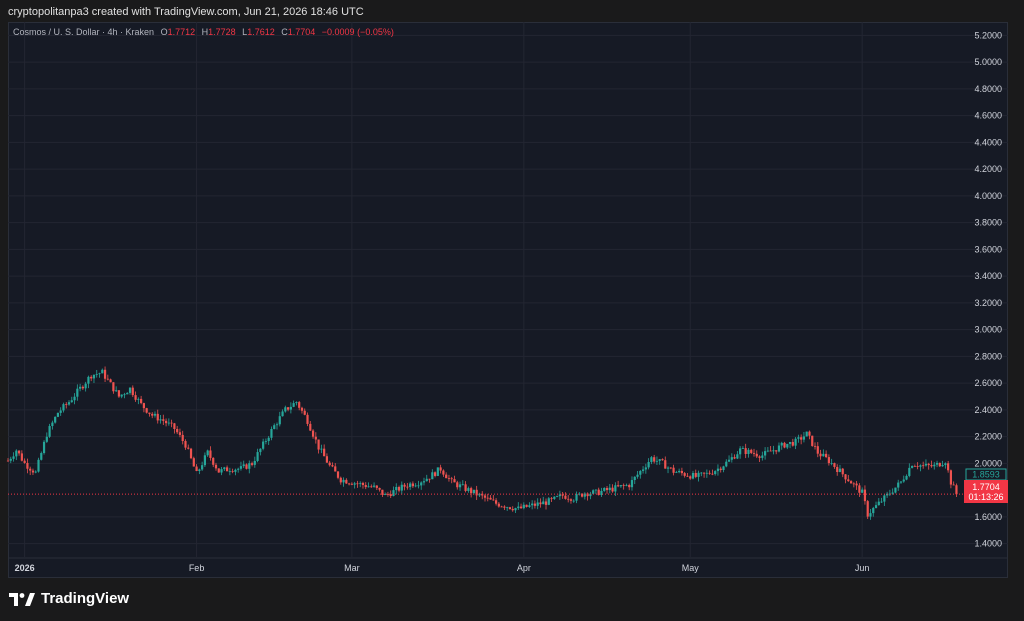  What do you see at coordinates (988, 437) in the screenshot?
I see `price-tick-label: 2.2000` at bounding box center [988, 437].